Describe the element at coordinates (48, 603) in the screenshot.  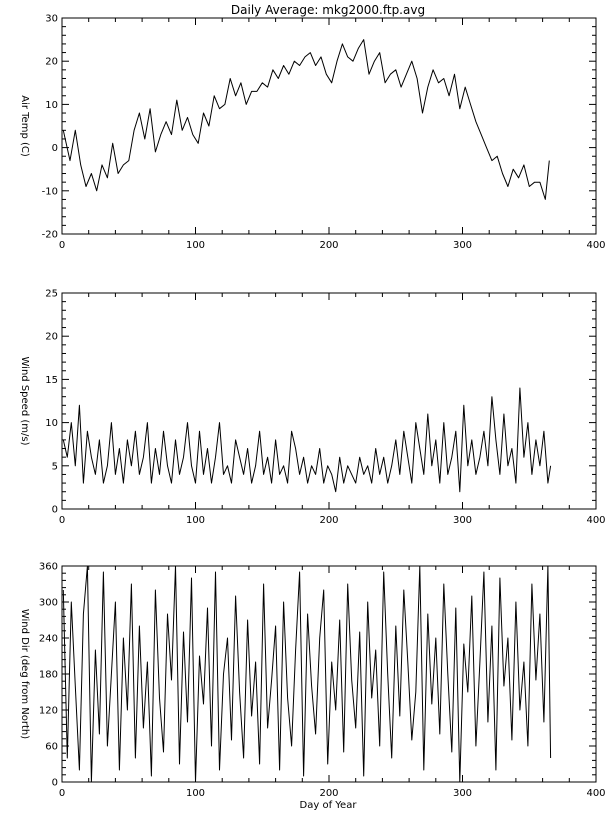
I see `y-tick-label: 300` at that location.